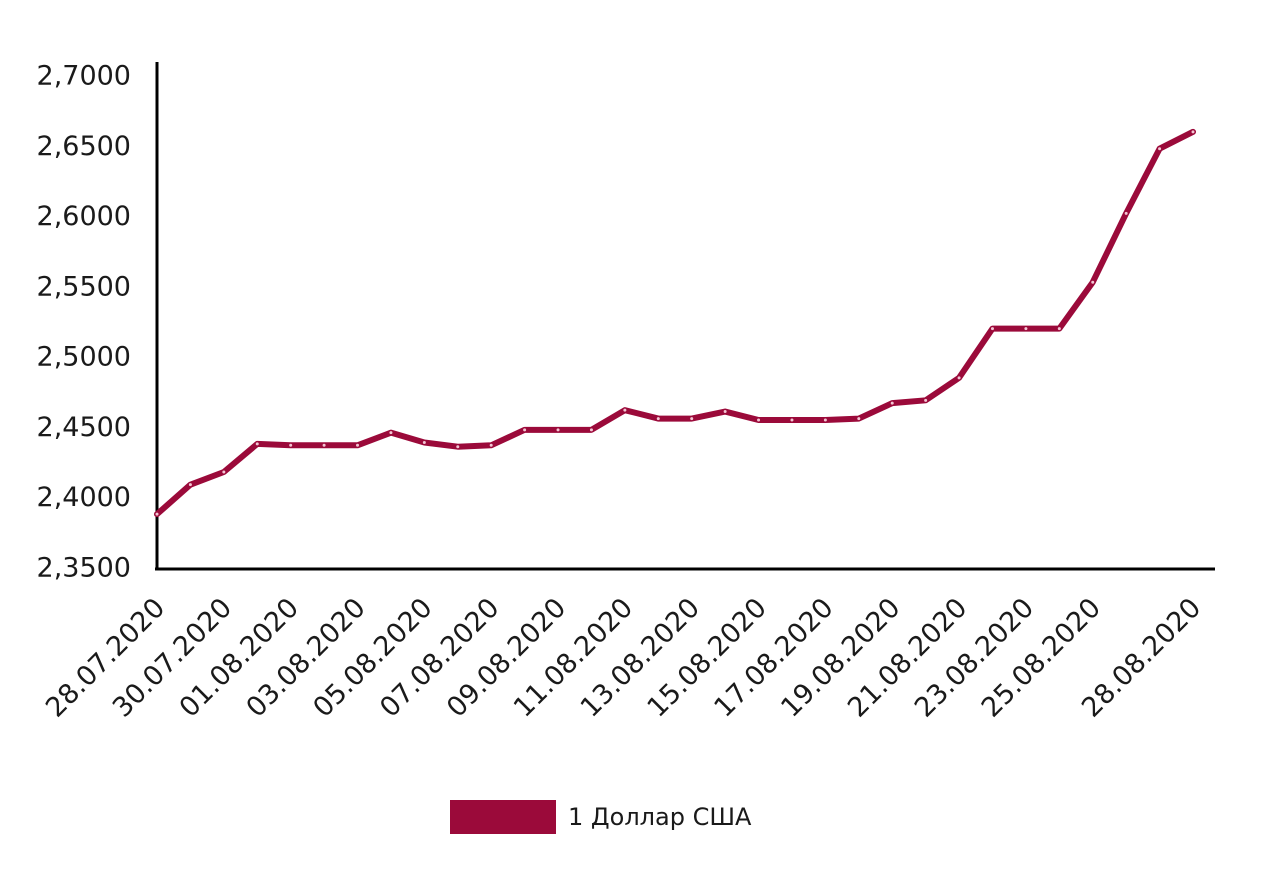 This screenshot has width=1280, height=869. I want to click on legend-label: 1 Доллар США, so click(660, 817).